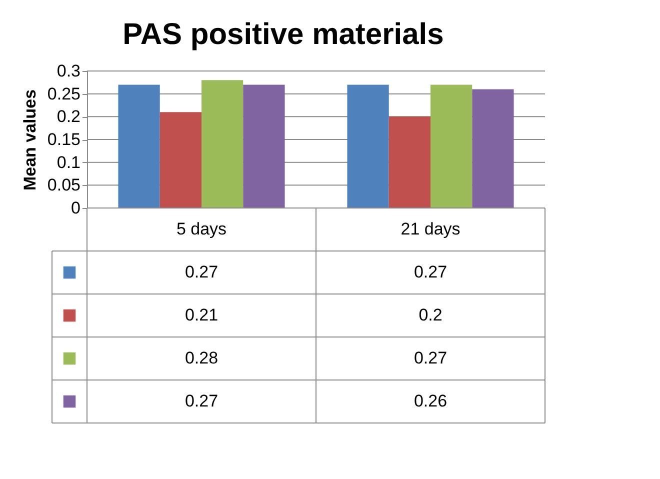 This screenshot has width=660, height=479. I want to click on data-label: 0.28, so click(201, 358).